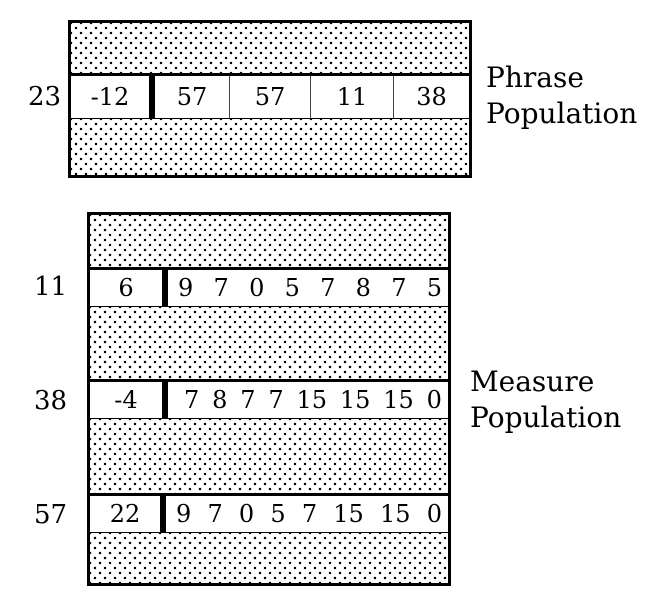 The width and height of the screenshot is (654, 600). What do you see at coordinates (128, 514) in the screenshot?
I see `measure-first-cell: 22` at bounding box center [128, 514].